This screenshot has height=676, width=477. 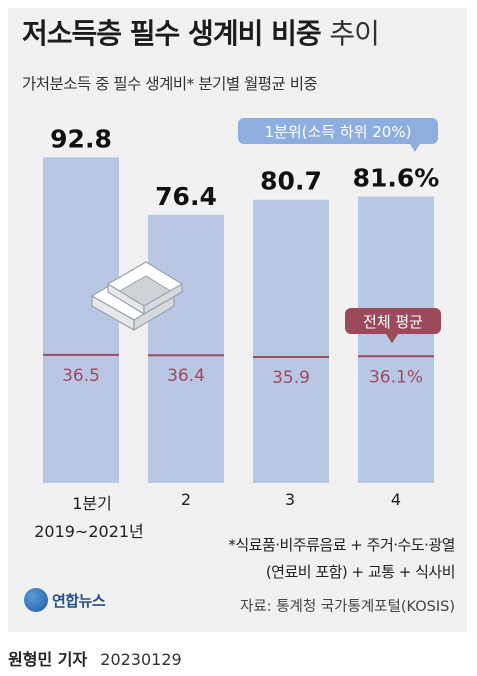 I want to click on bar-value-label-q2: 76.4, so click(x=186, y=196).